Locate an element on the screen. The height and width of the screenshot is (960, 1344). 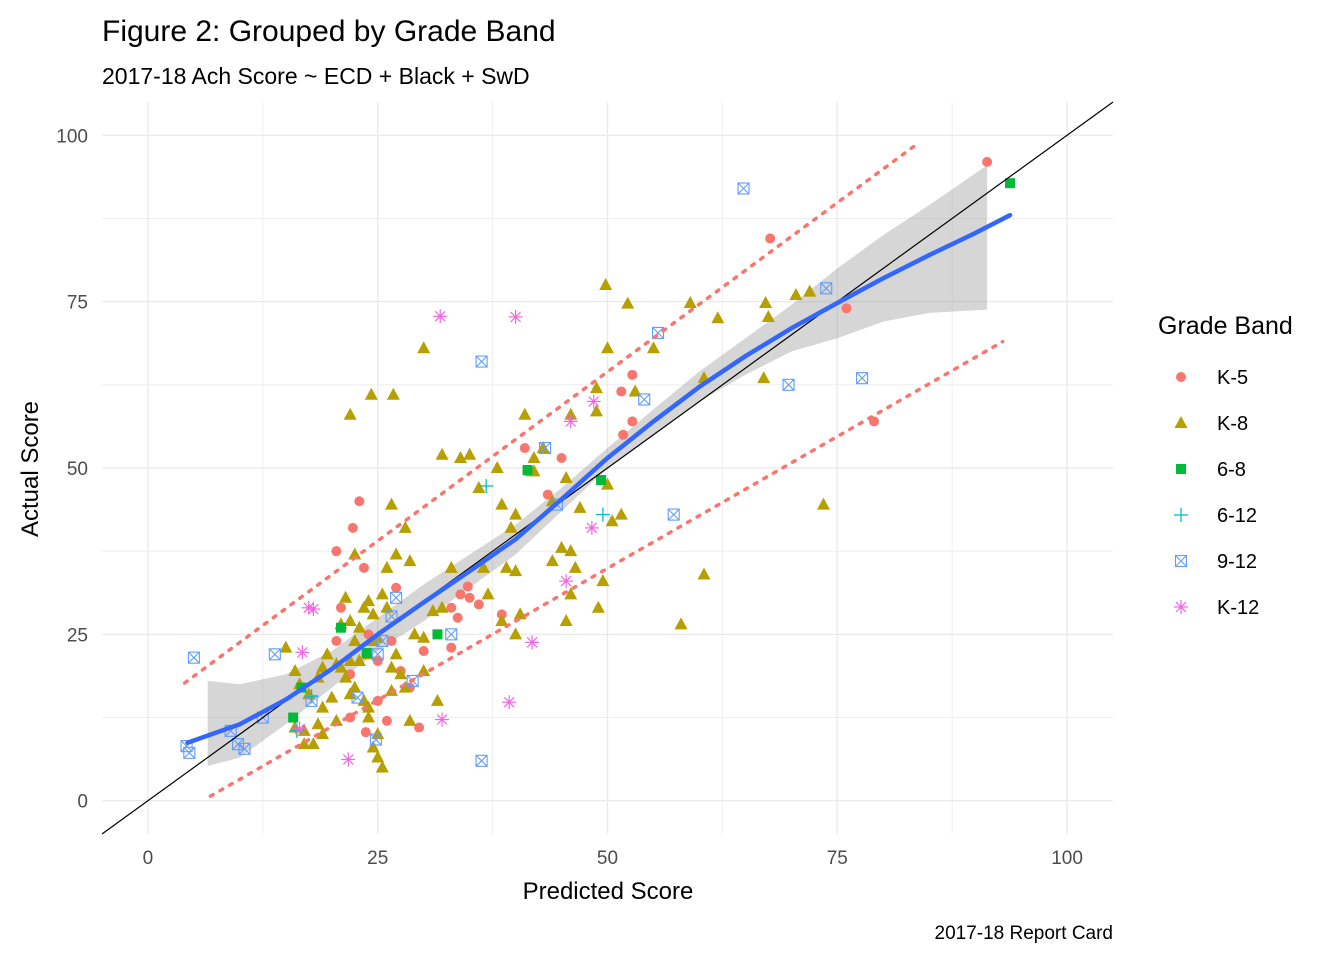
x-tick-label: 75 is located at coordinates (837, 858).